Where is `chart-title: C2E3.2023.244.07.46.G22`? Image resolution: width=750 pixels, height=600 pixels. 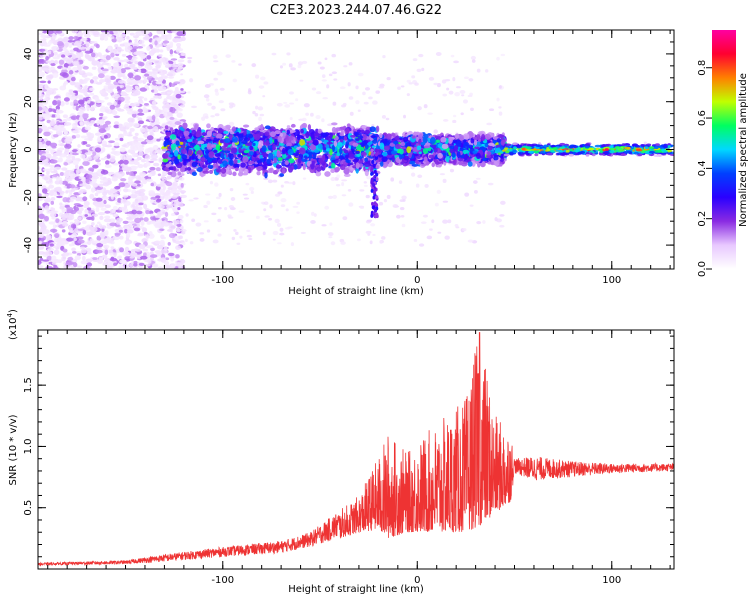 chart-title: C2E3.2023.244.07.46.G22 is located at coordinates (356, 10).